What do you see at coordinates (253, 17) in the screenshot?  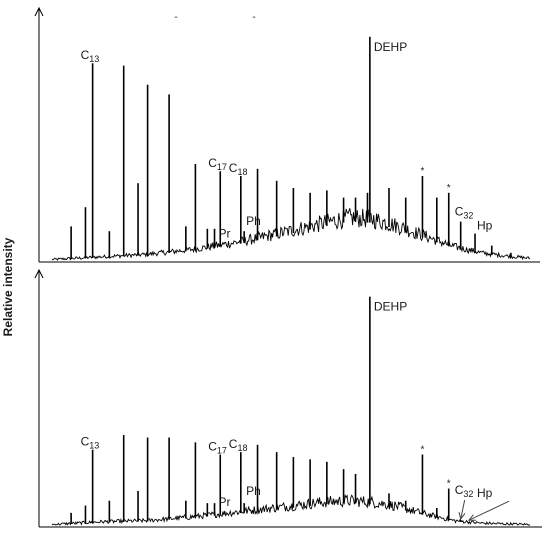 I see `panel-top-dash-2: -` at bounding box center [253, 17].